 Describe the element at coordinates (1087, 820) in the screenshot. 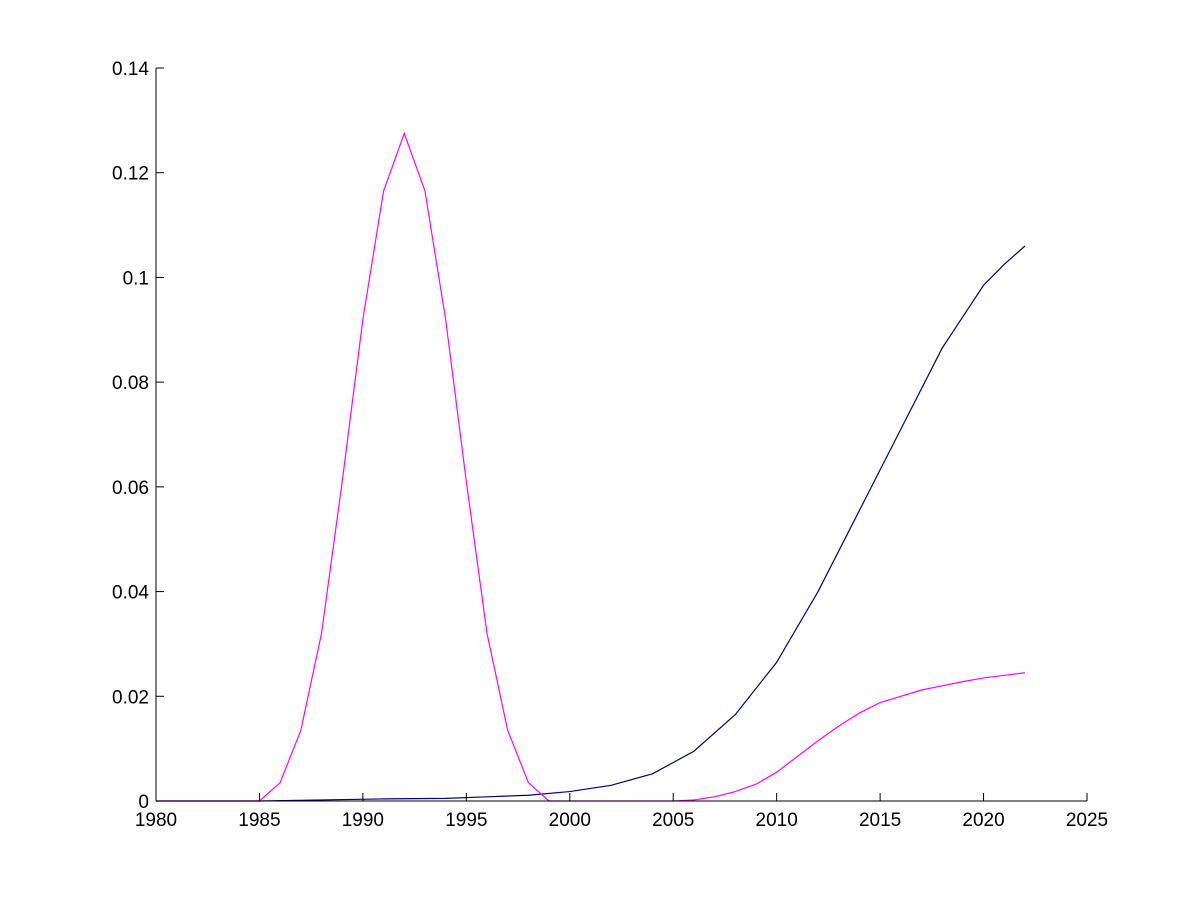

I see `x-tick-label: 2025` at that location.